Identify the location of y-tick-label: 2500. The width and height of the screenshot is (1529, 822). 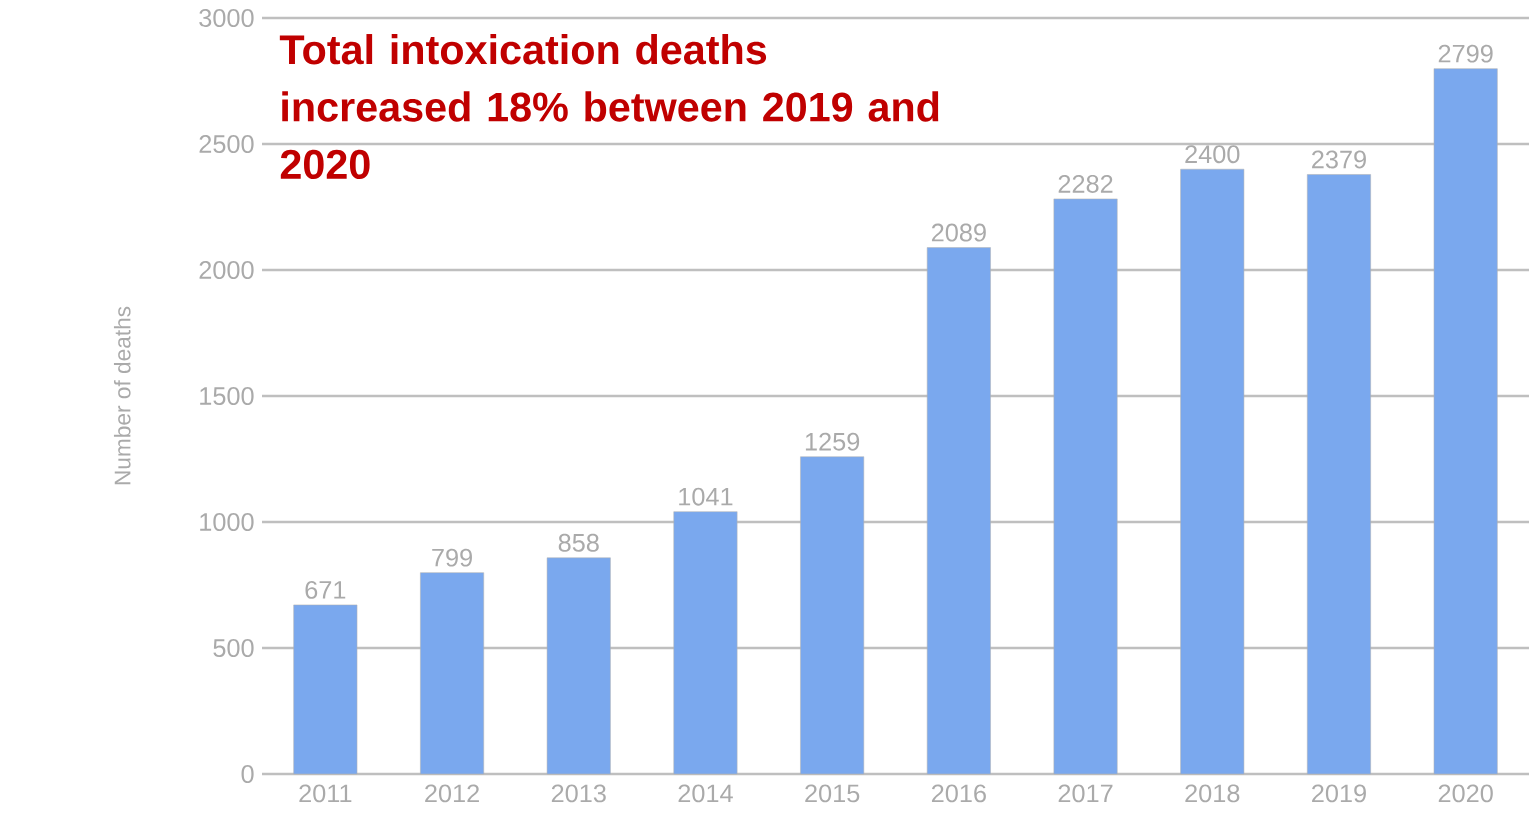
(226, 144).